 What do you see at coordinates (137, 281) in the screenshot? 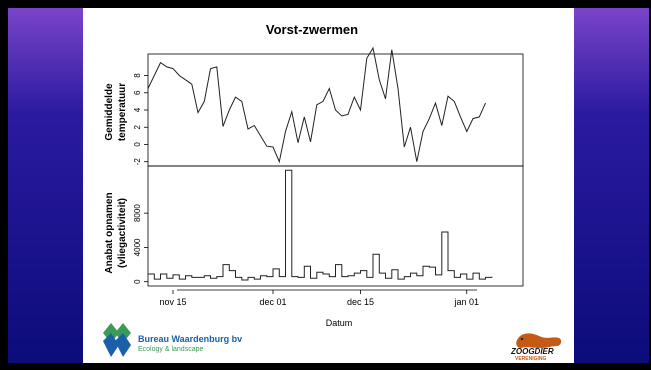
I see `ytick-bottom-label: 0` at bounding box center [137, 281].